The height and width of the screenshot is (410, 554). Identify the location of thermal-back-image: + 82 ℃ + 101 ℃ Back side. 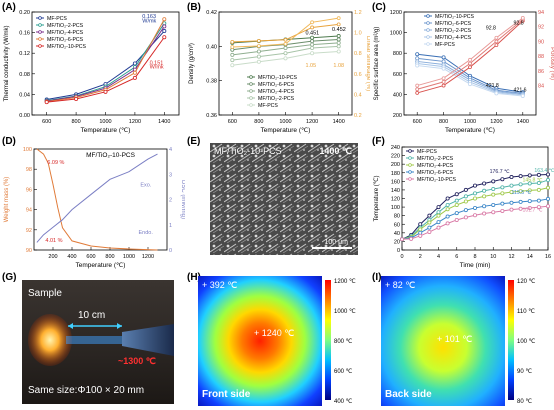
(443, 341).